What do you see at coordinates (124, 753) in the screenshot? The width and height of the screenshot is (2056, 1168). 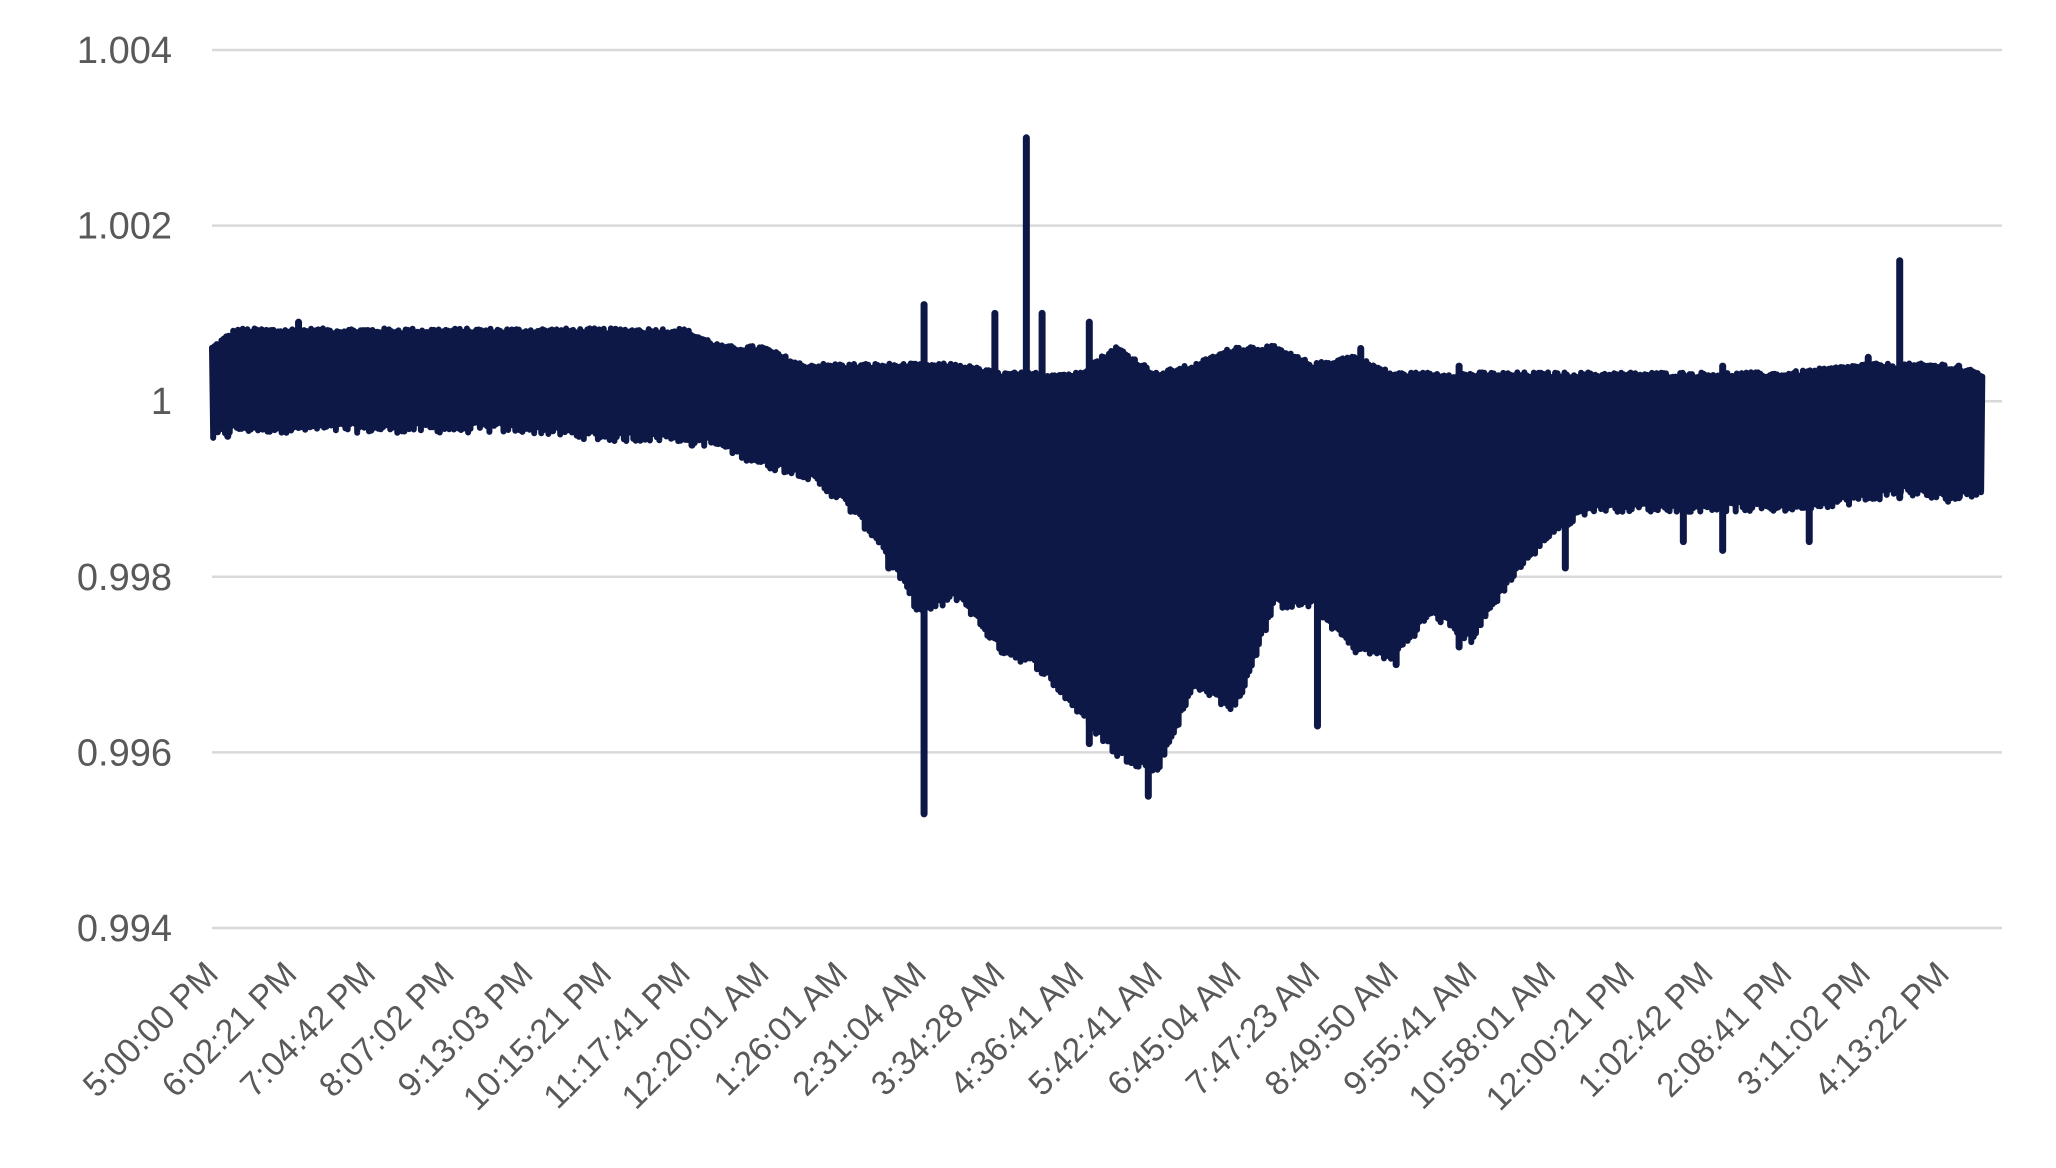 I see `y-tick-label: 0.996` at bounding box center [124, 753].